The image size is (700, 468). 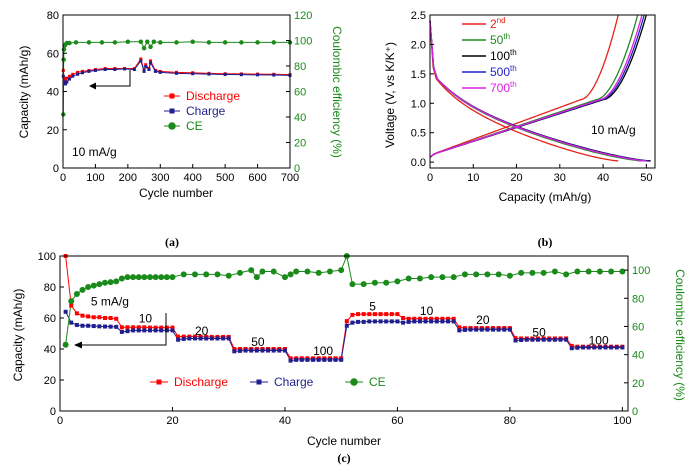 What do you see at coordinates (300, 118) in the screenshot?
I see `y2-tick-label: 40` at bounding box center [300, 118].